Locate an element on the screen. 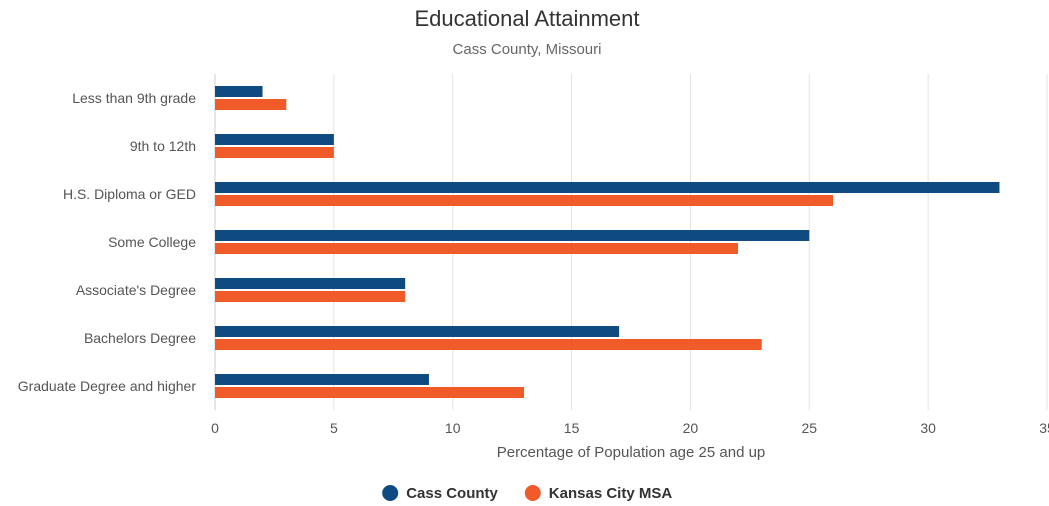 The width and height of the screenshot is (1049, 506). x-tick-label: 20 is located at coordinates (691, 428).